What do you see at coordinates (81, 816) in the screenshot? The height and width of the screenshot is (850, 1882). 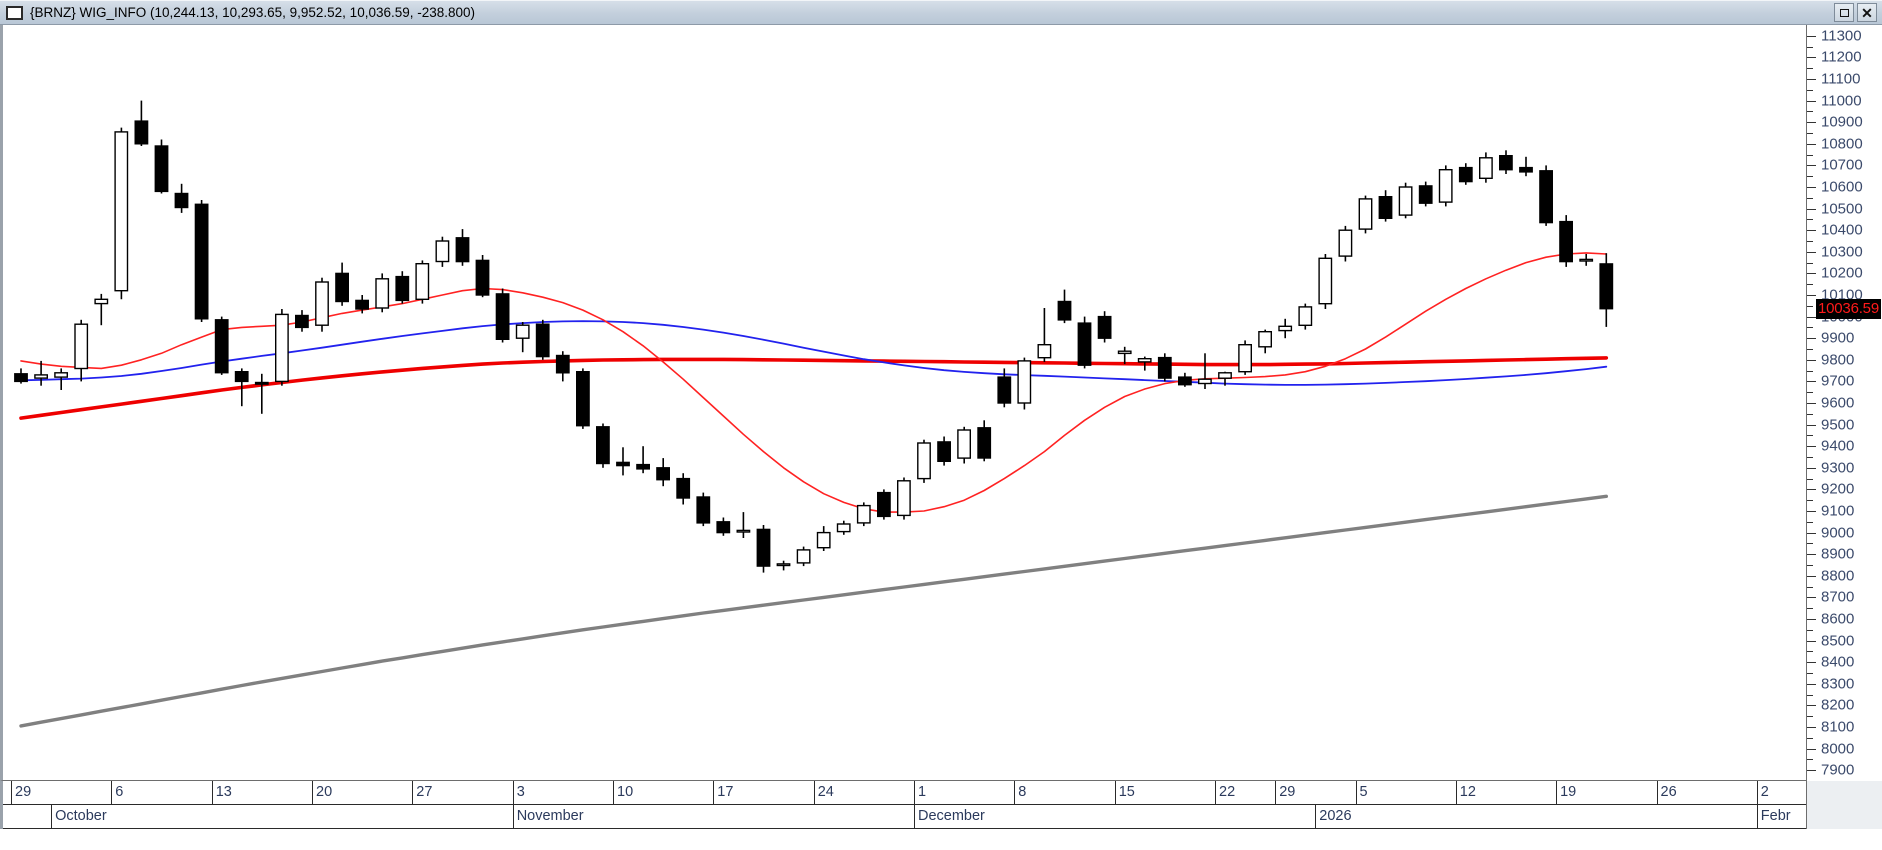 I see `month-tick-label: October` at bounding box center [81, 816].